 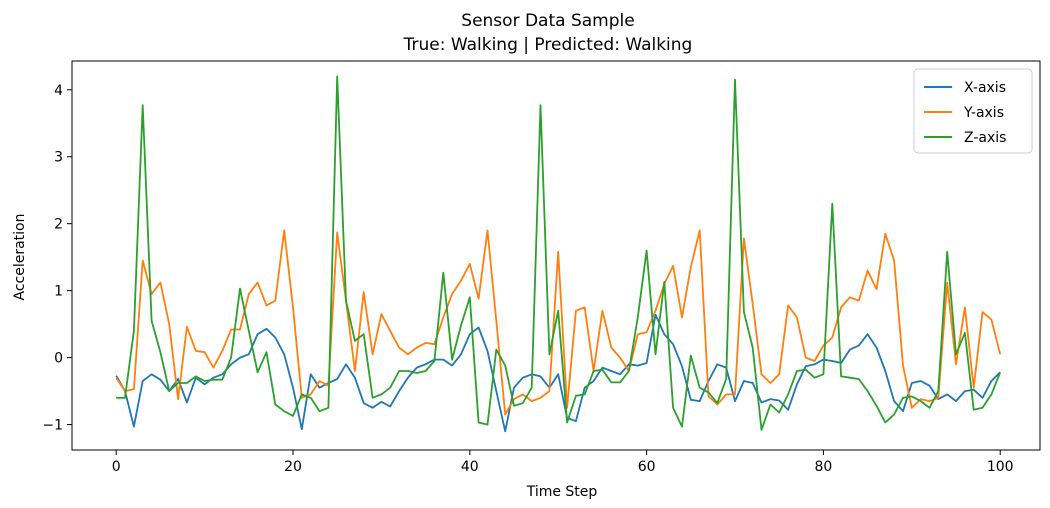 What do you see at coordinates (647, 467) in the screenshot?
I see `x-tick-label: 60` at bounding box center [647, 467].